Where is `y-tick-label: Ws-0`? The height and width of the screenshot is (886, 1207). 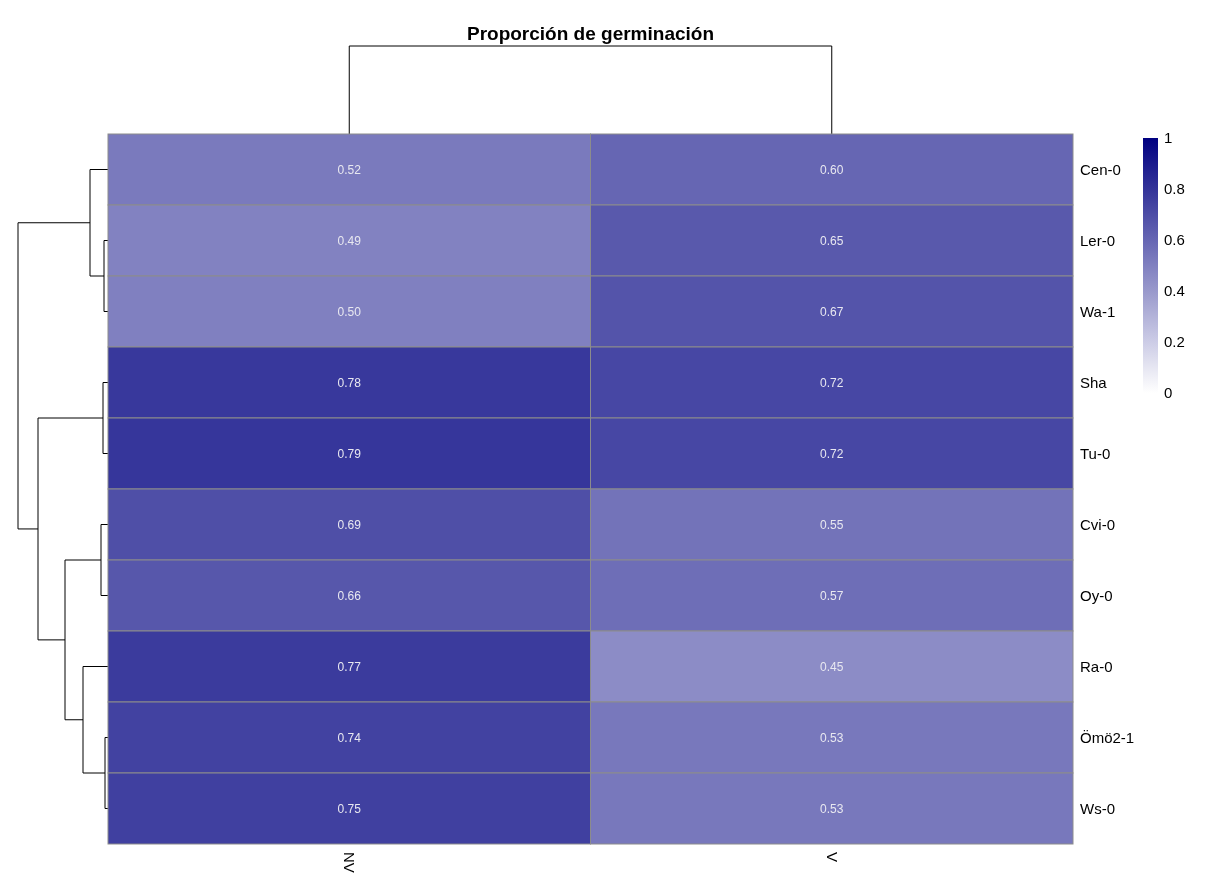 y-tick-label: Ws-0 is located at coordinates (1097, 808).